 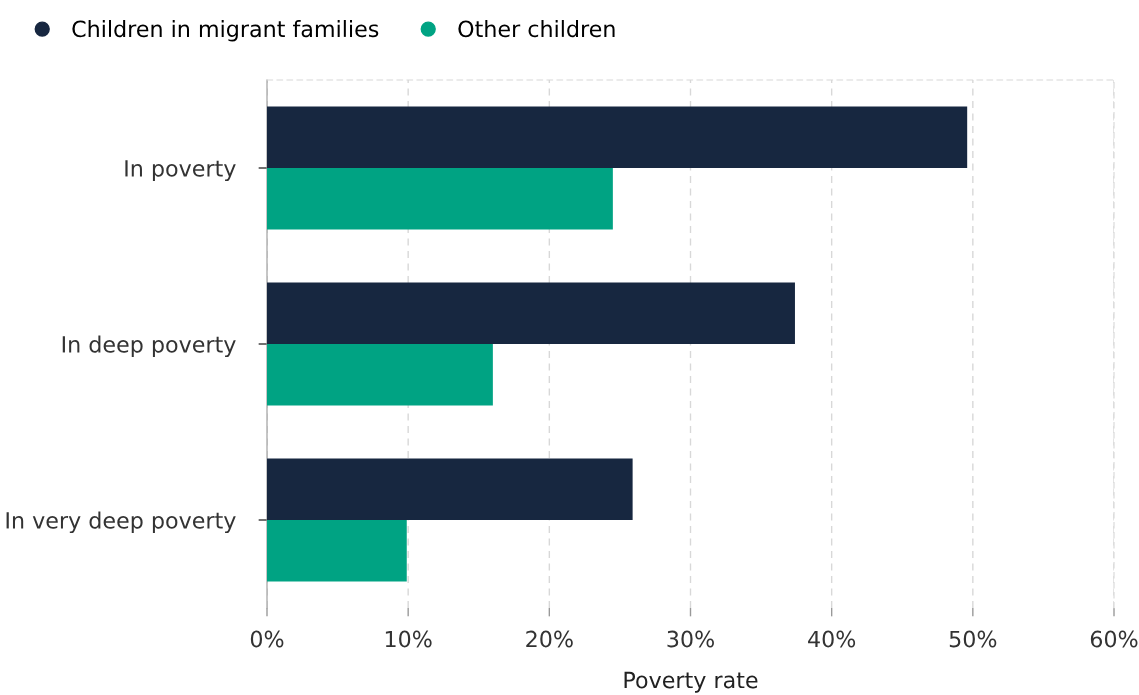 I want to click on x-tick-label: 50%, so click(x=973, y=639).